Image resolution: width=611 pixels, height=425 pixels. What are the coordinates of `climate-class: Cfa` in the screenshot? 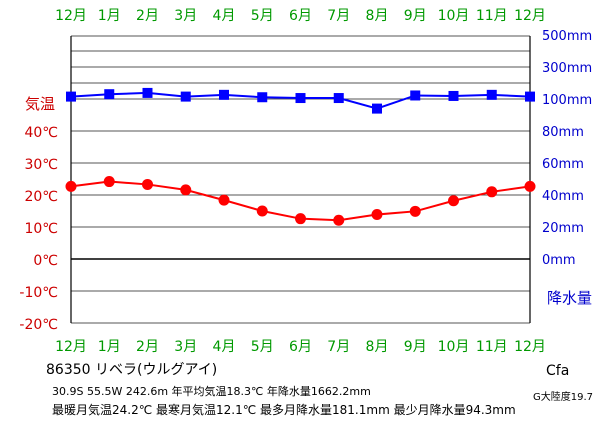 It's located at (558, 371).